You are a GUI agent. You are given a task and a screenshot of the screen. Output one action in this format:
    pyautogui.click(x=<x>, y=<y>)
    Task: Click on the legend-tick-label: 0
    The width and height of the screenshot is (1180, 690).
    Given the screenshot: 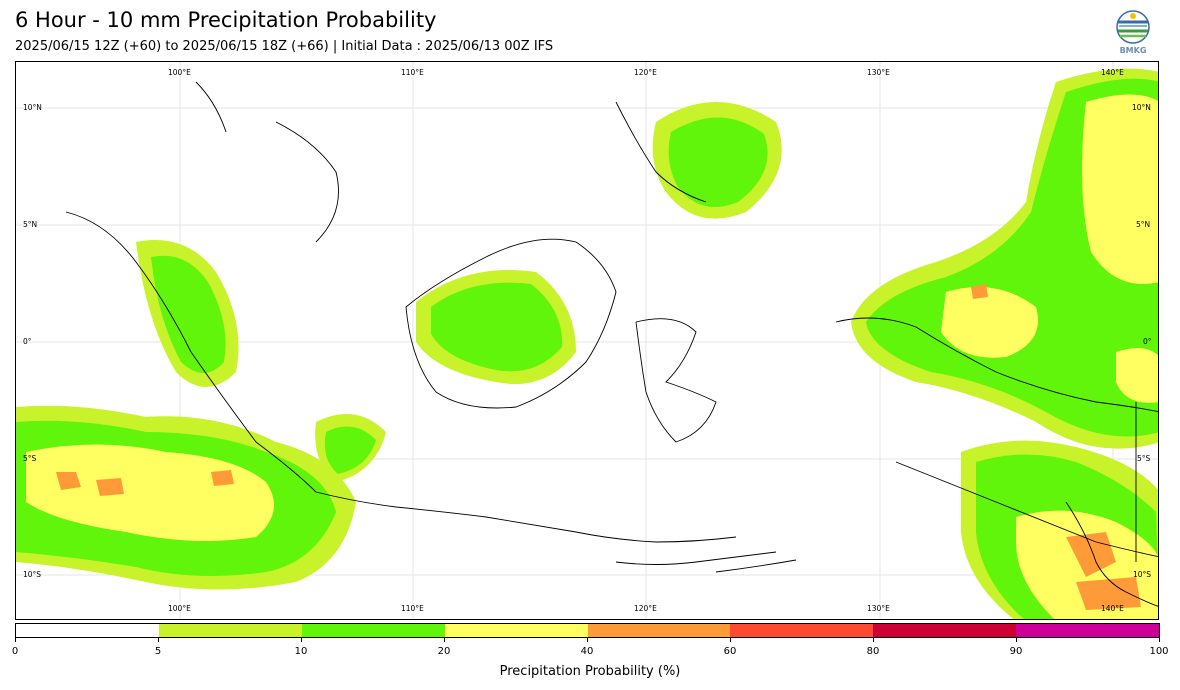 What is the action you would take?
    pyautogui.click(x=15, y=651)
    